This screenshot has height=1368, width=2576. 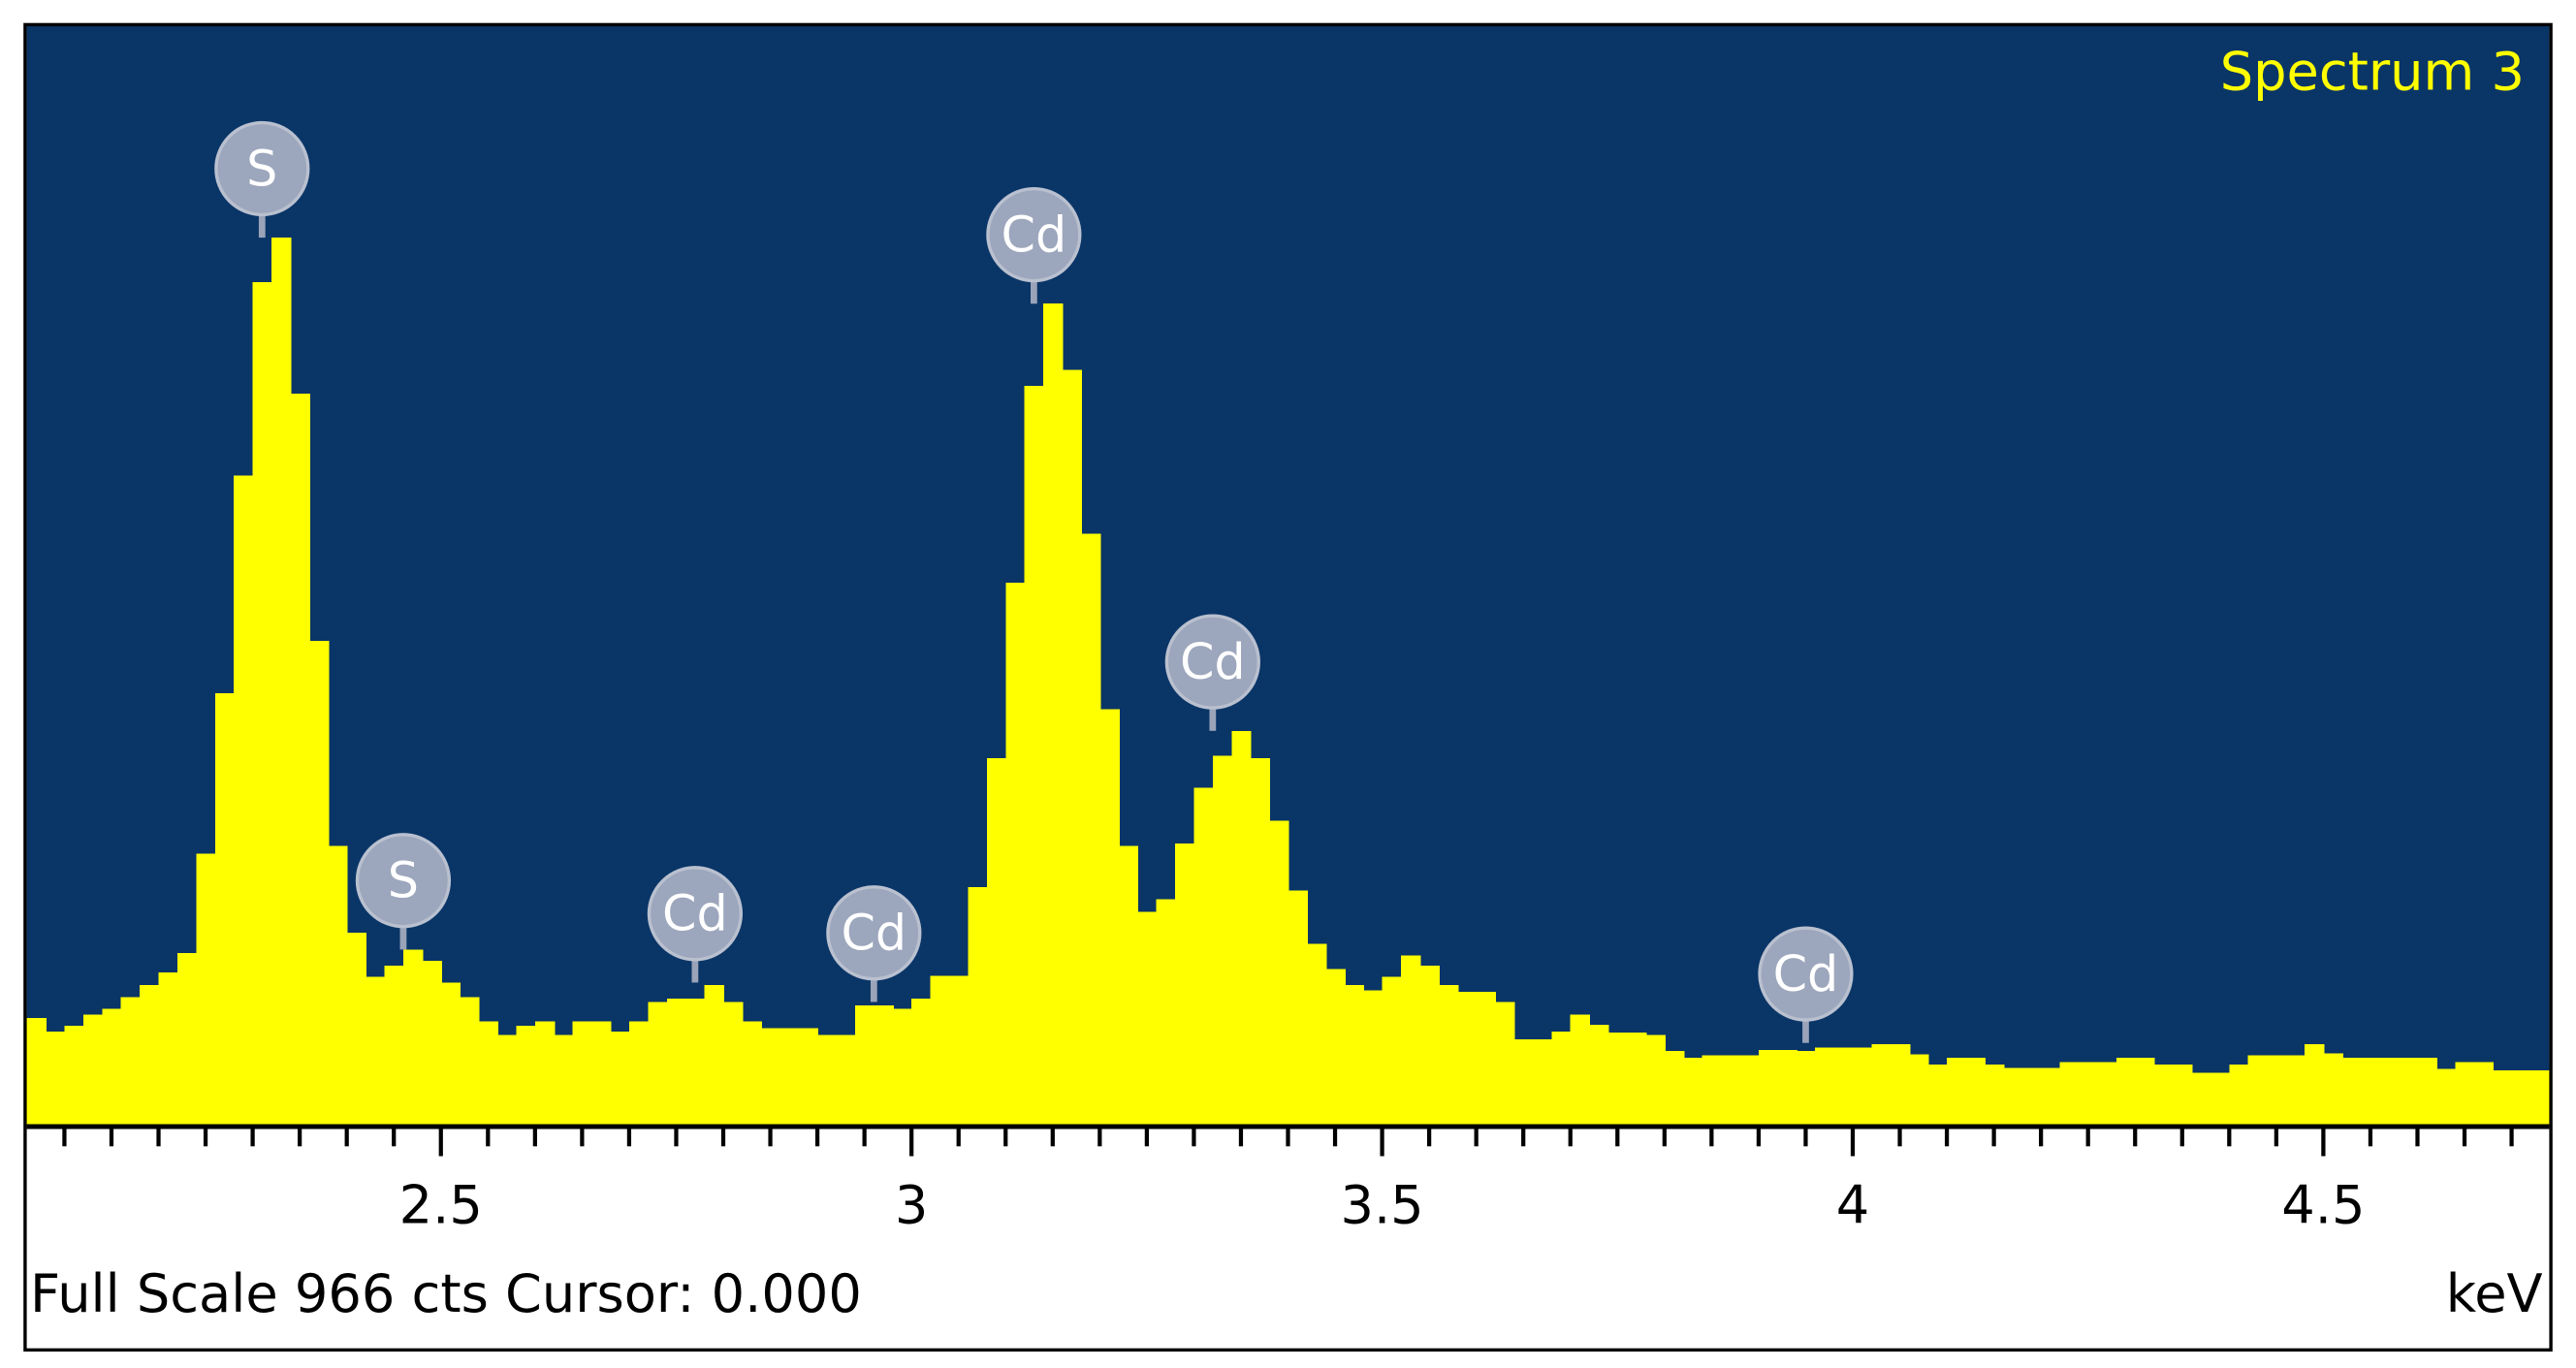 What do you see at coordinates (441, 1204) in the screenshot?
I see `x-tick-label: 2.5` at bounding box center [441, 1204].